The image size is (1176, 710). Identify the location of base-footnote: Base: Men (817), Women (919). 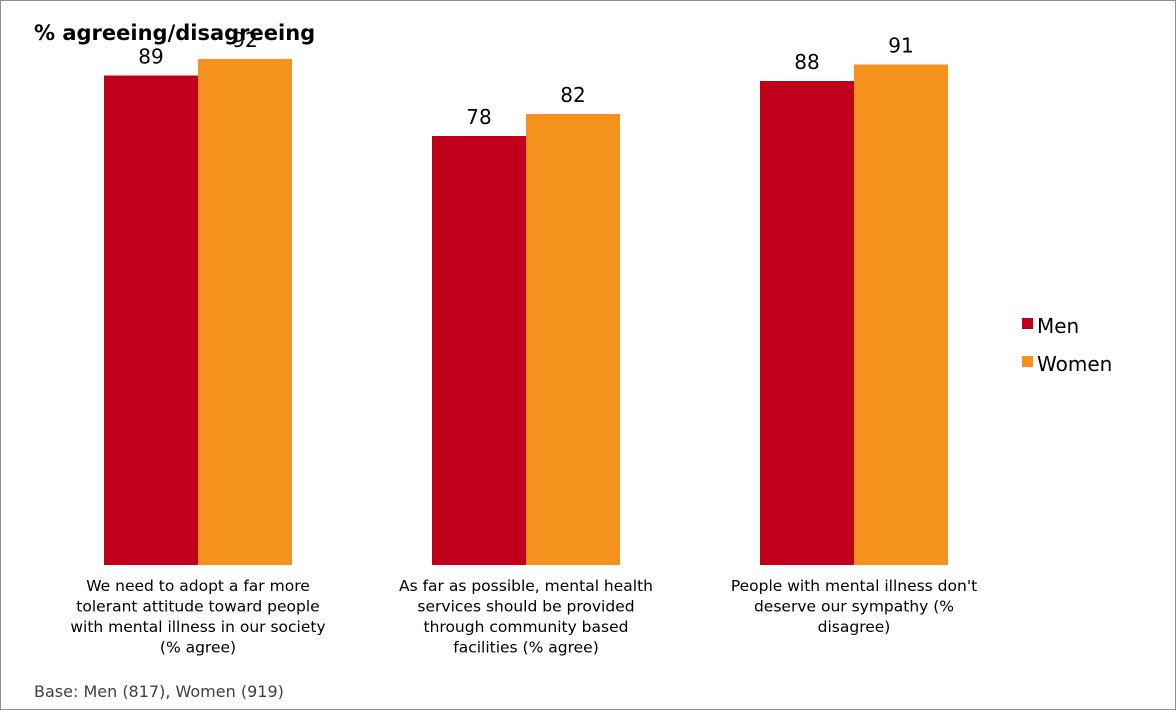
(159, 691).